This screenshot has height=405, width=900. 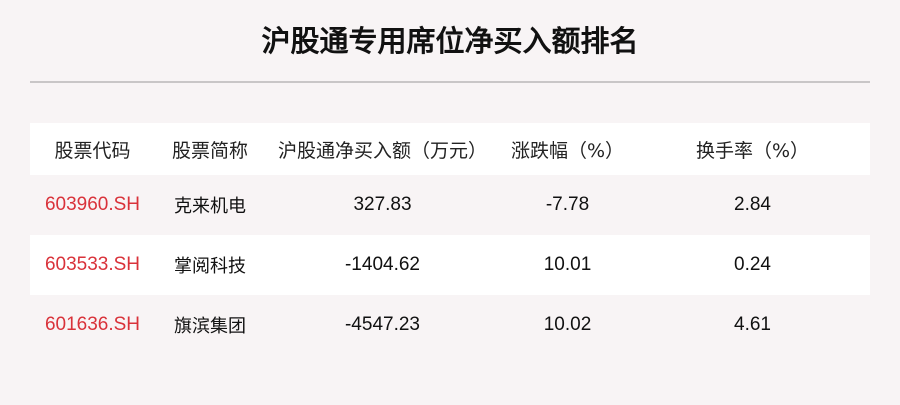 What do you see at coordinates (210, 266) in the screenshot?
I see `stock-name: 掌阅科技` at bounding box center [210, 266].